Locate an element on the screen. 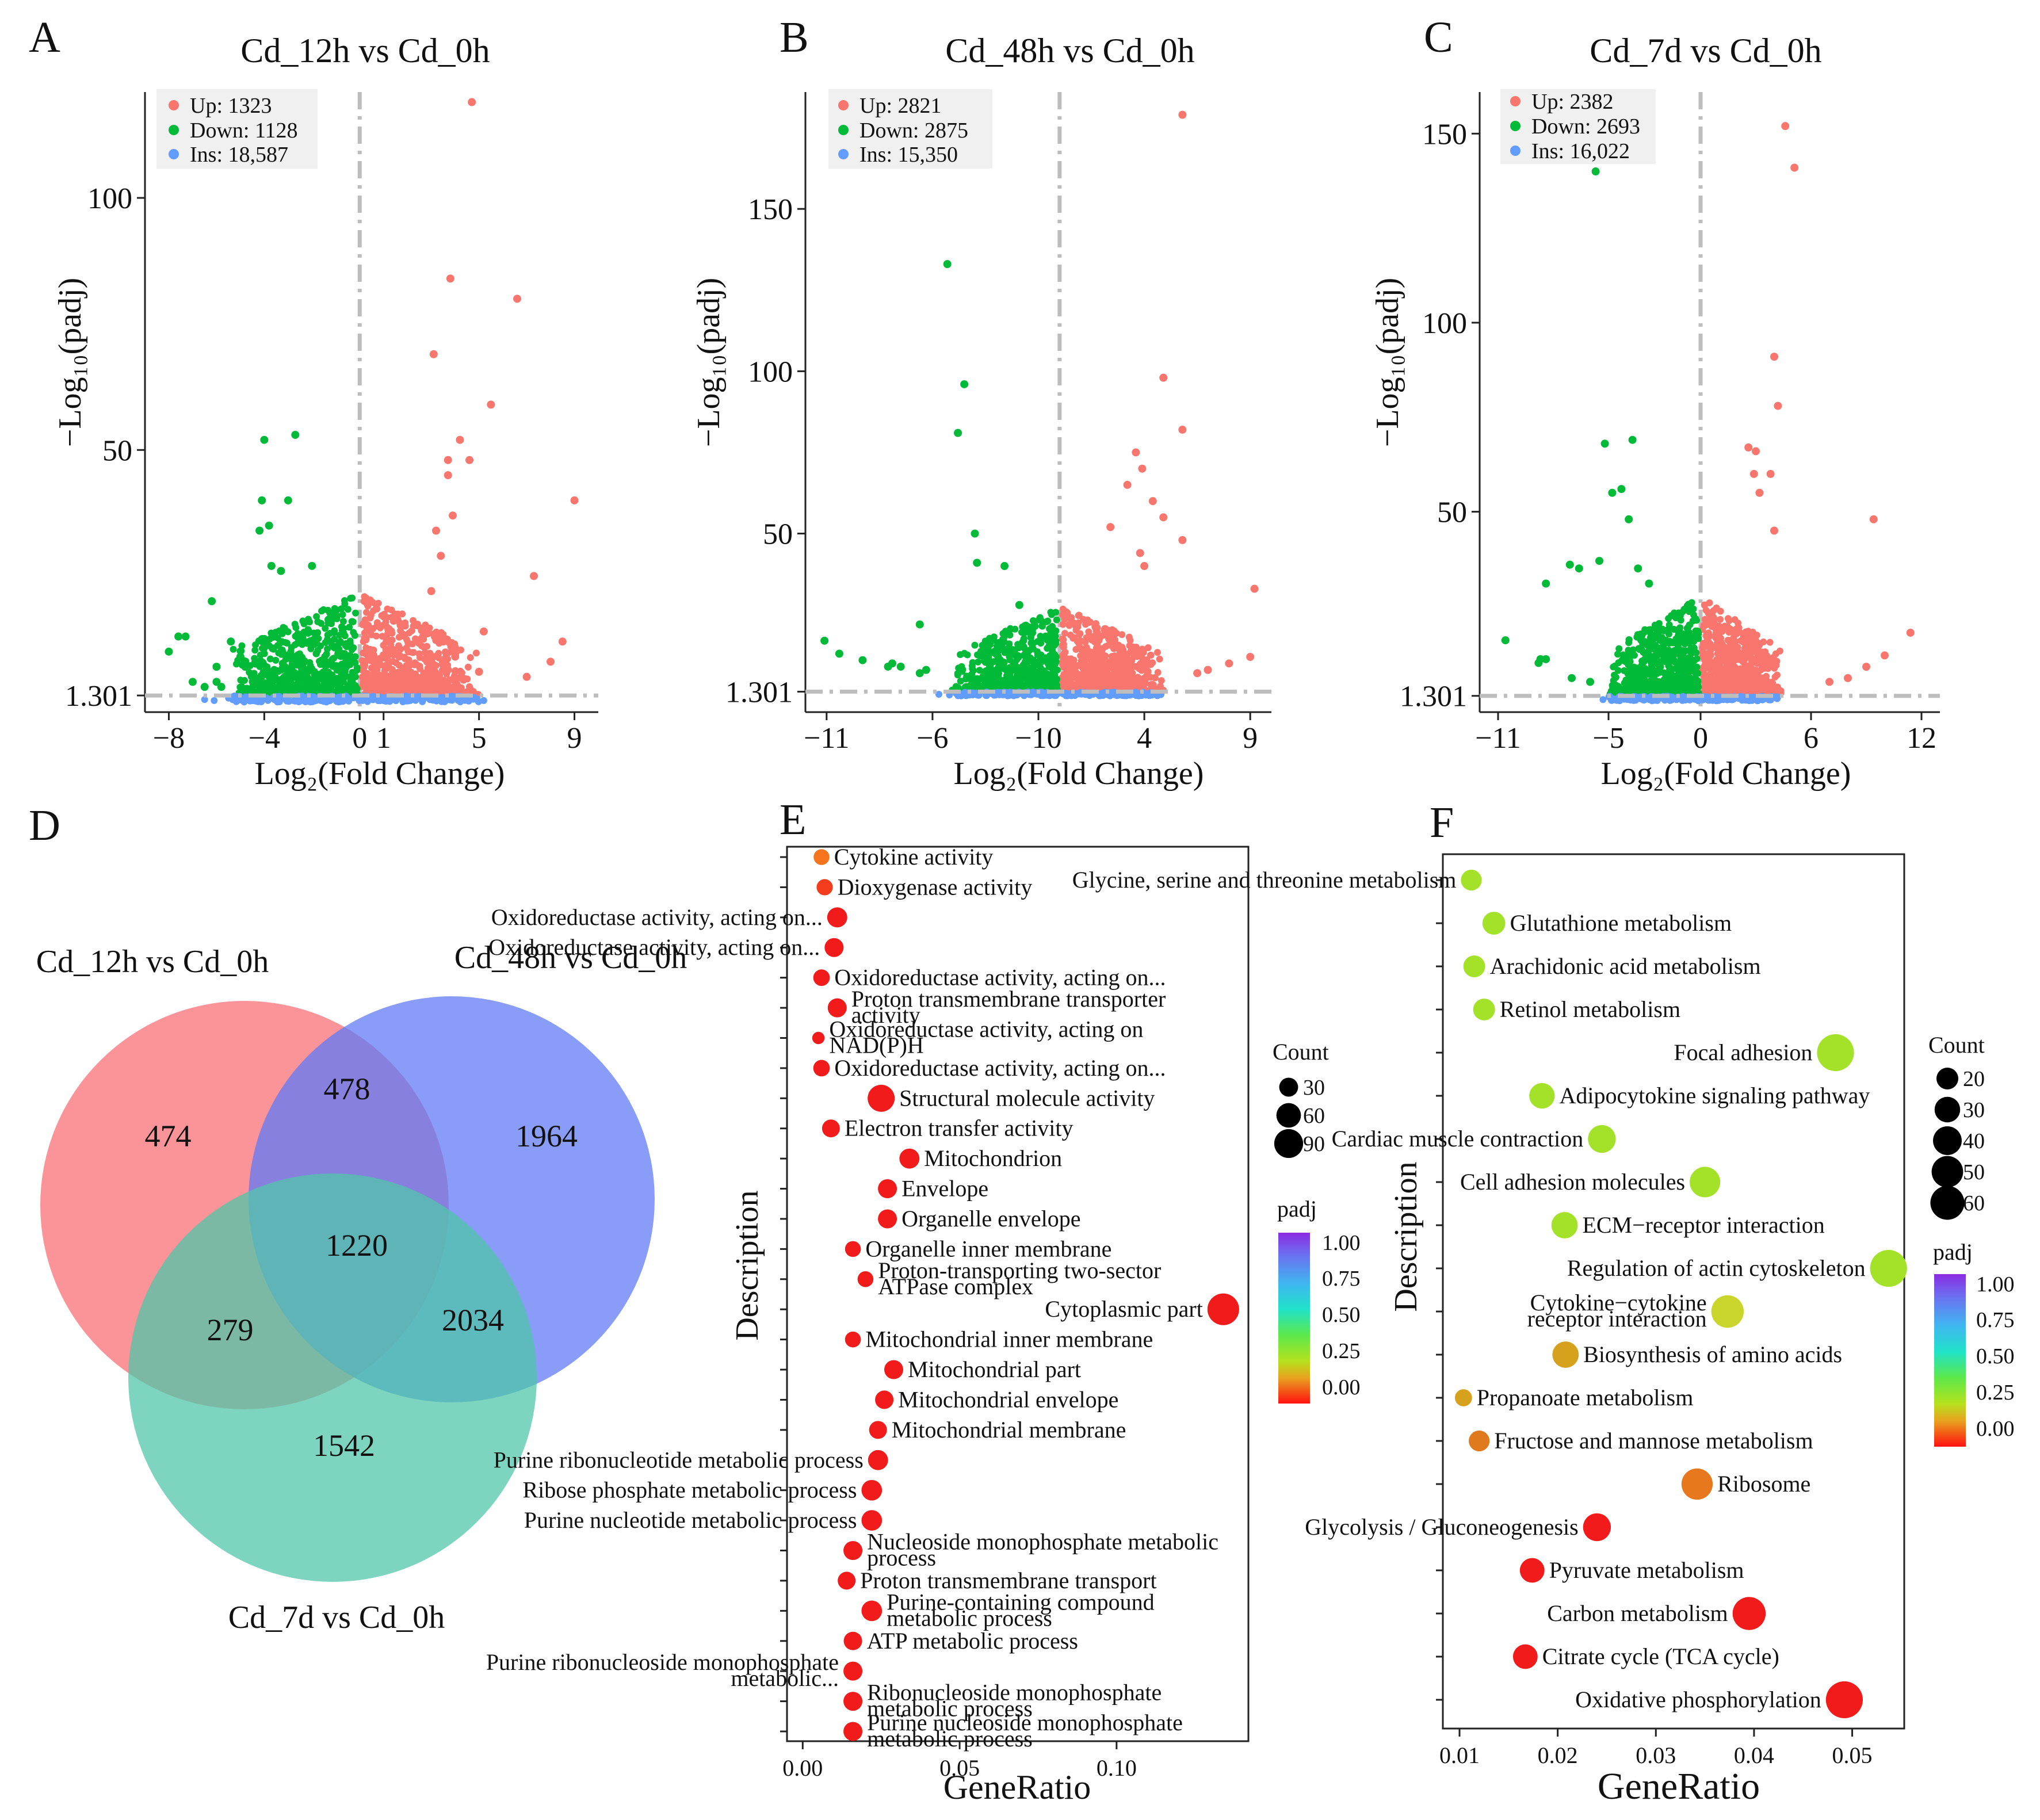  volcano-a-legend-down-key is located at coordinates (174, 130).